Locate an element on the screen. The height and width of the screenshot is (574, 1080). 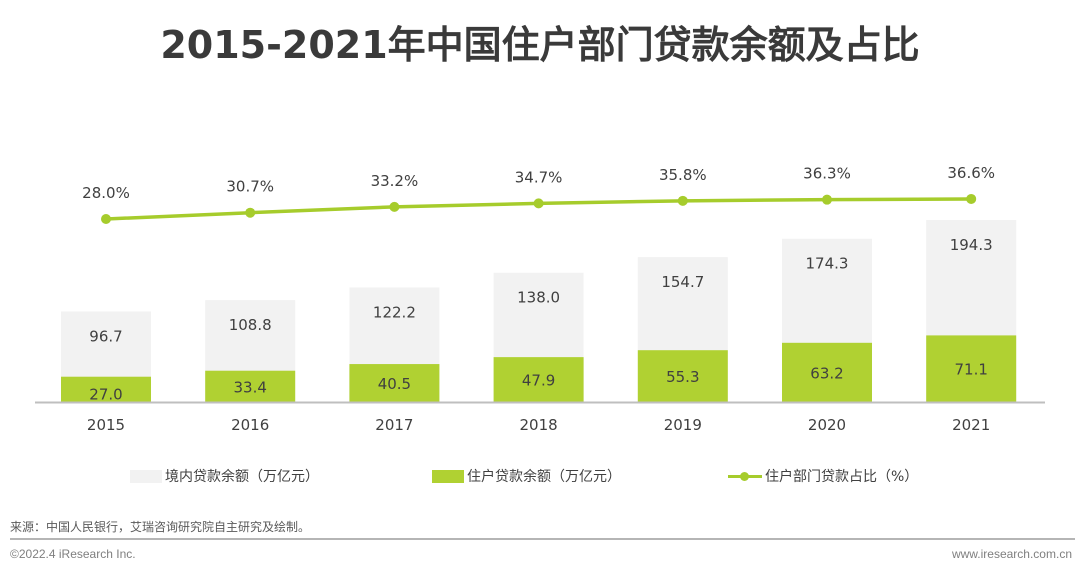
chart-legend: 境内贷款余额（万亿元） 住户贷款余额（万亿元） 住户部门贷款占比（%） is located at coordinates (540, 476).